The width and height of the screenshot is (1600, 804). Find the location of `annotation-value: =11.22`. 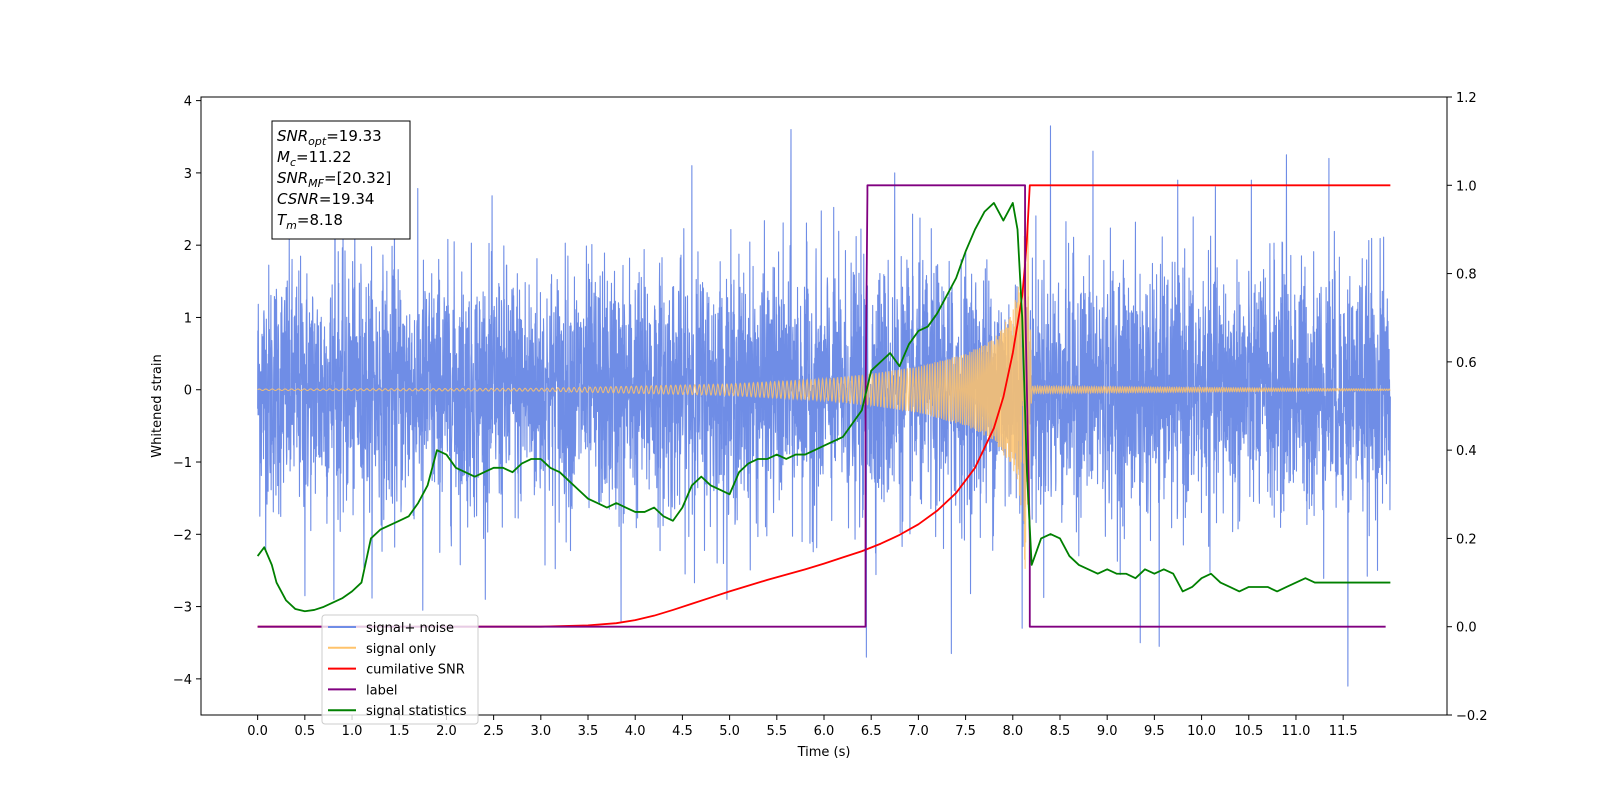

annotation-value: =11.22 is located at coordinates (324, 157).